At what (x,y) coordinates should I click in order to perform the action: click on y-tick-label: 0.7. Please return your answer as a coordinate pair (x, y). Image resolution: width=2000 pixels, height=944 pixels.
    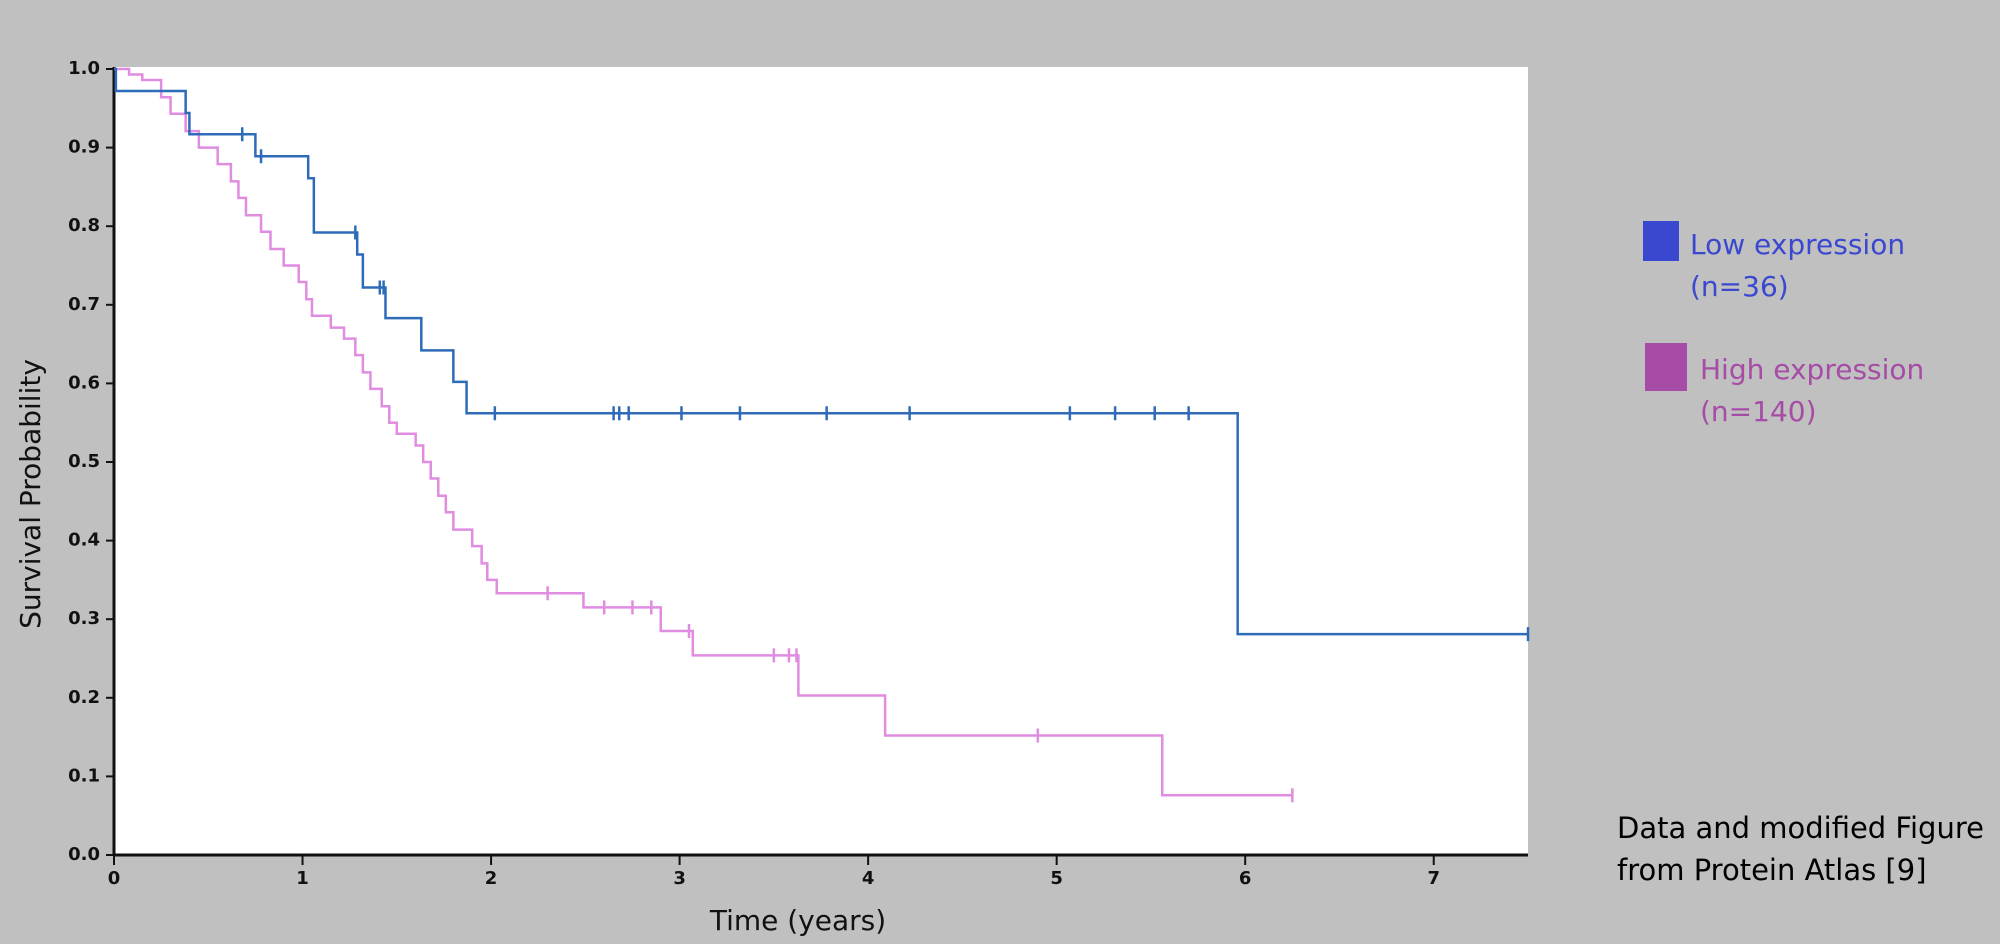
    Looking at the image, I should click on (84, 304).